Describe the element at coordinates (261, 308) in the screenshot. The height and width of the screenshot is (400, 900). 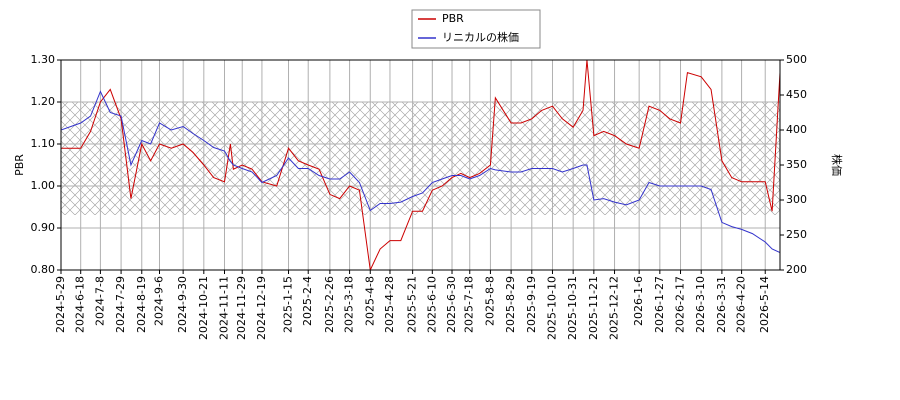
I see `x-tick-label: 2024-12-19` at that location.